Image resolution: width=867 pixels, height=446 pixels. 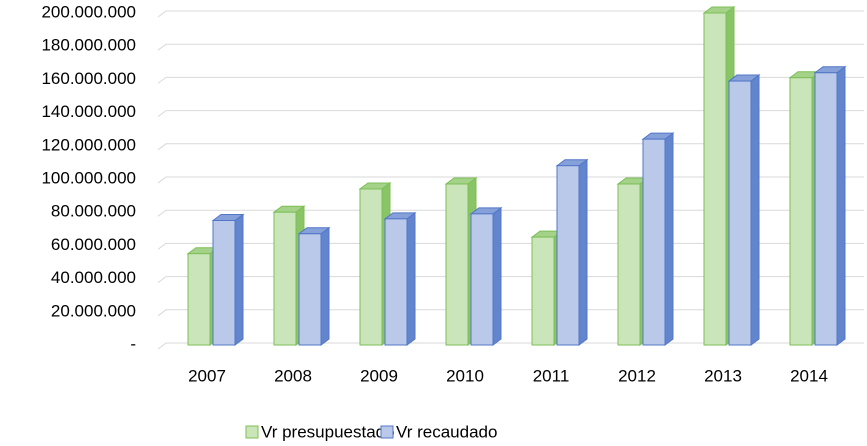 I want to click on x-tick-label: 2010, so click(x=465, y=375).